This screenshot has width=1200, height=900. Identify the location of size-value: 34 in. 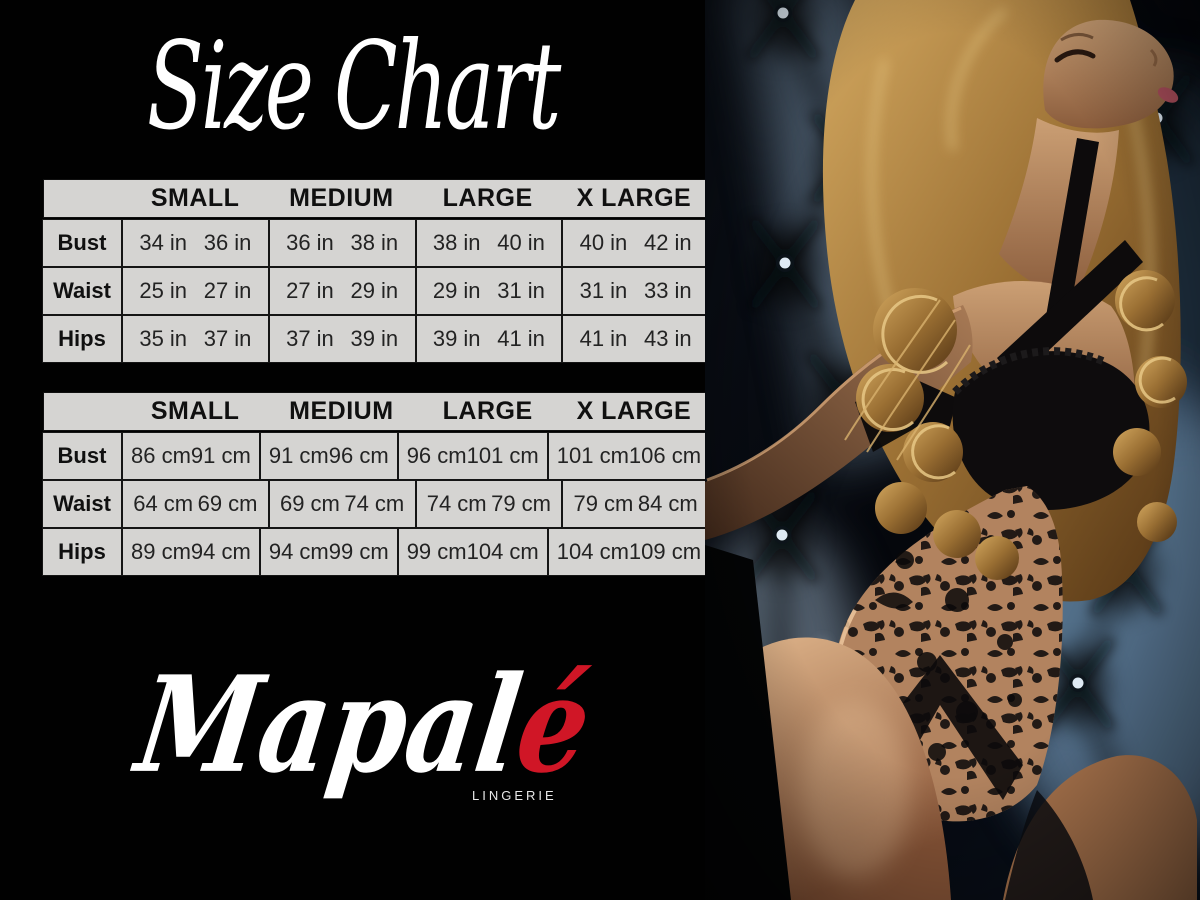
(163, 242).